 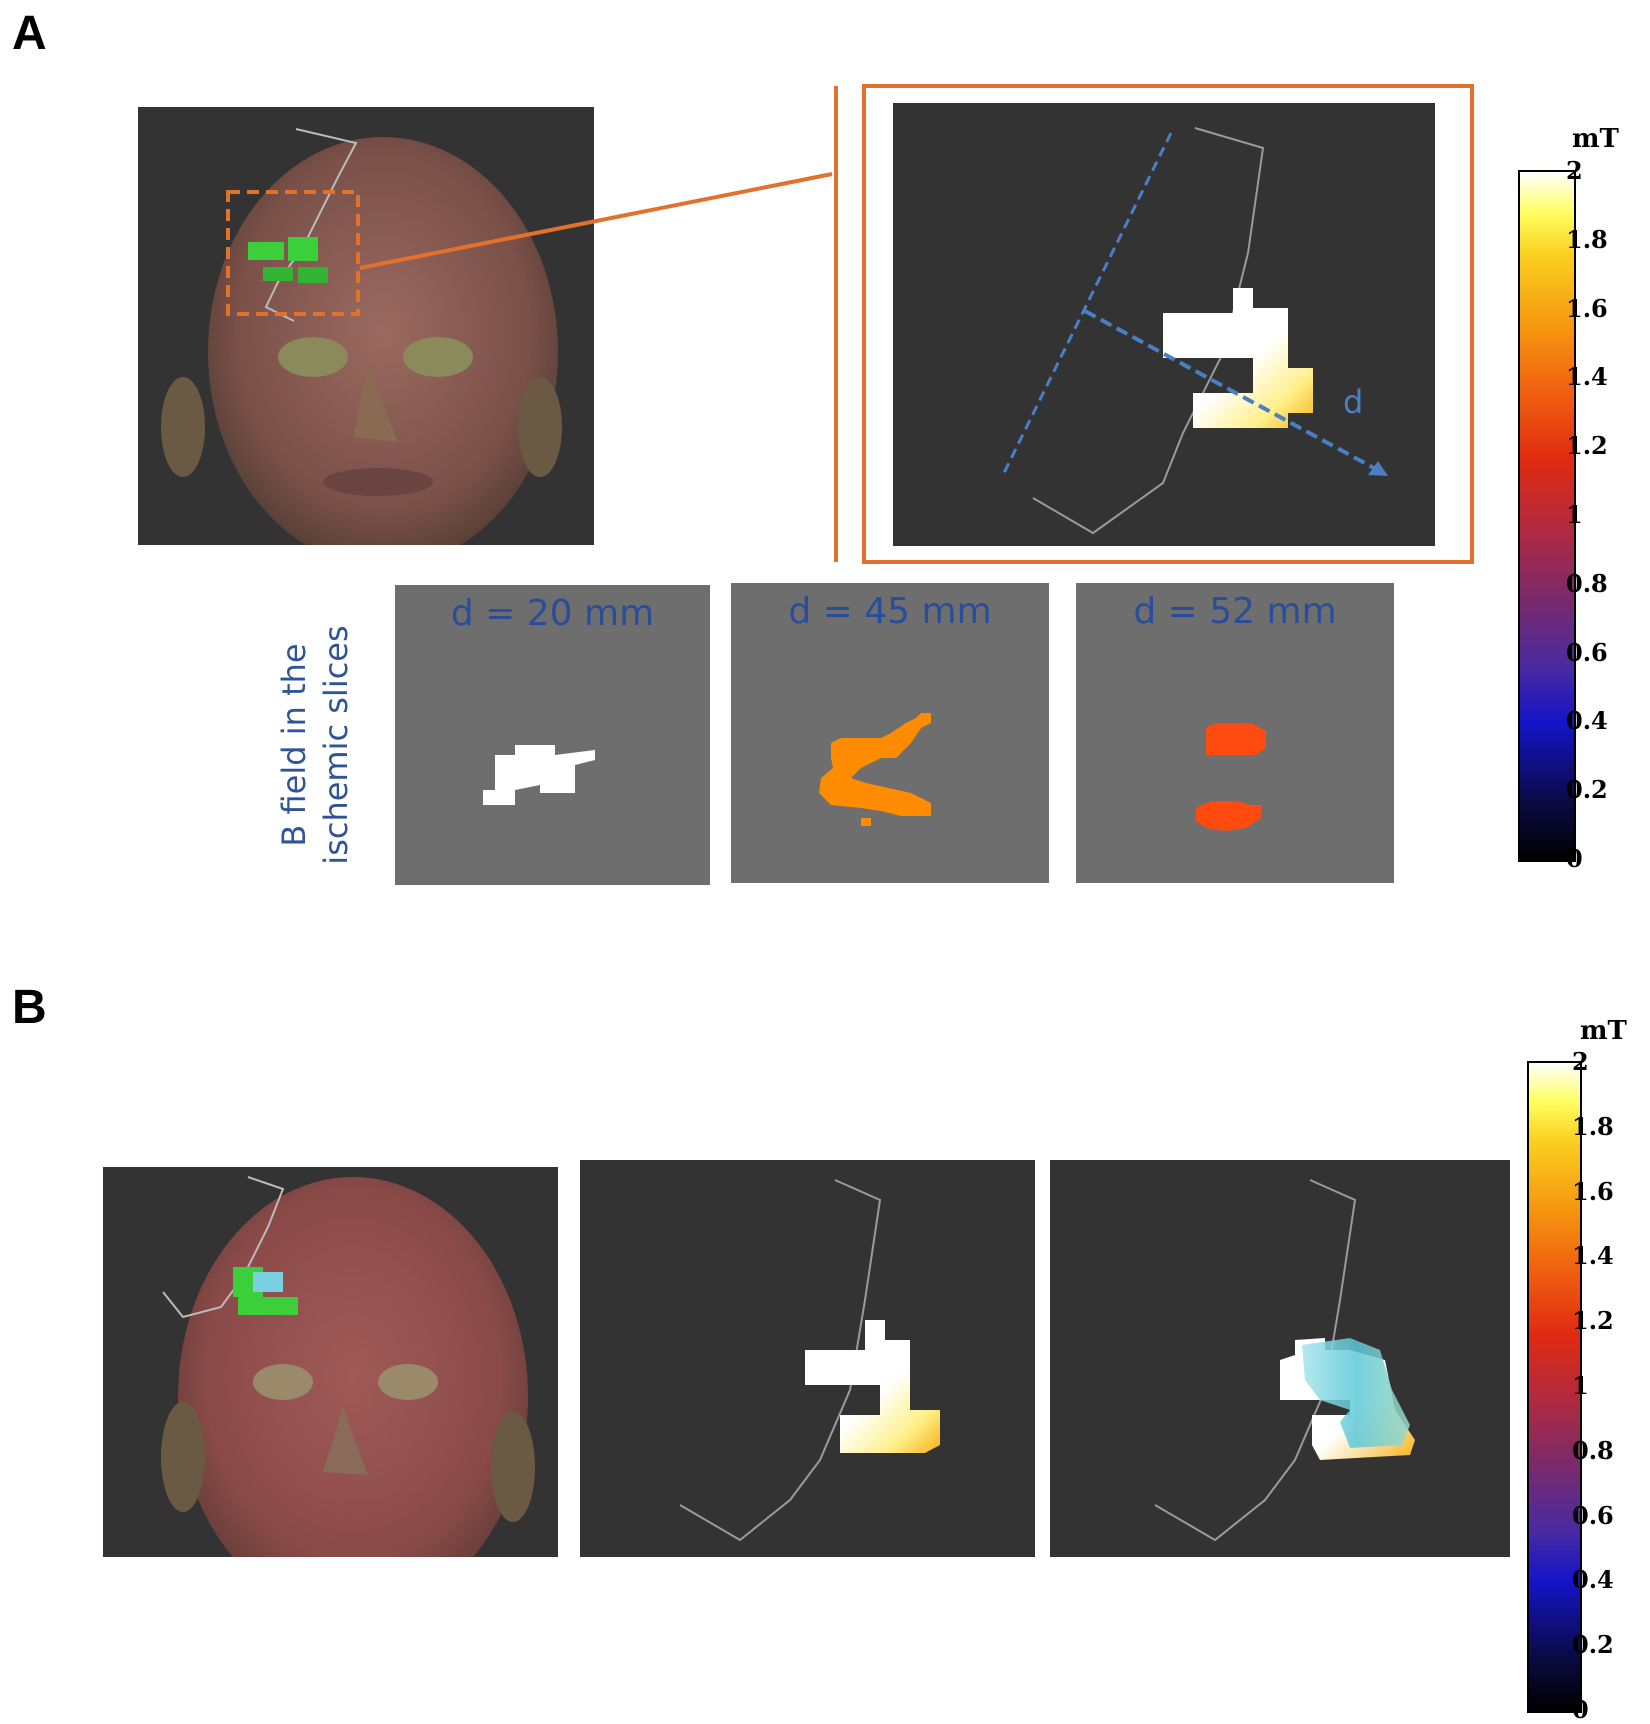 I want to click on panel-b-colorbar-tick: 0.2, so click(x=1593, y=1645).